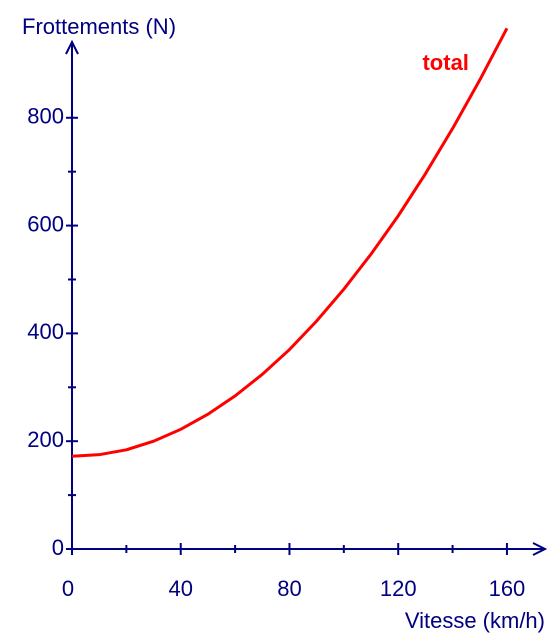 Image resolution: width=550 pixels, height=640 pixels. I want to click on x-tick-label: 160, so click(507, 588).